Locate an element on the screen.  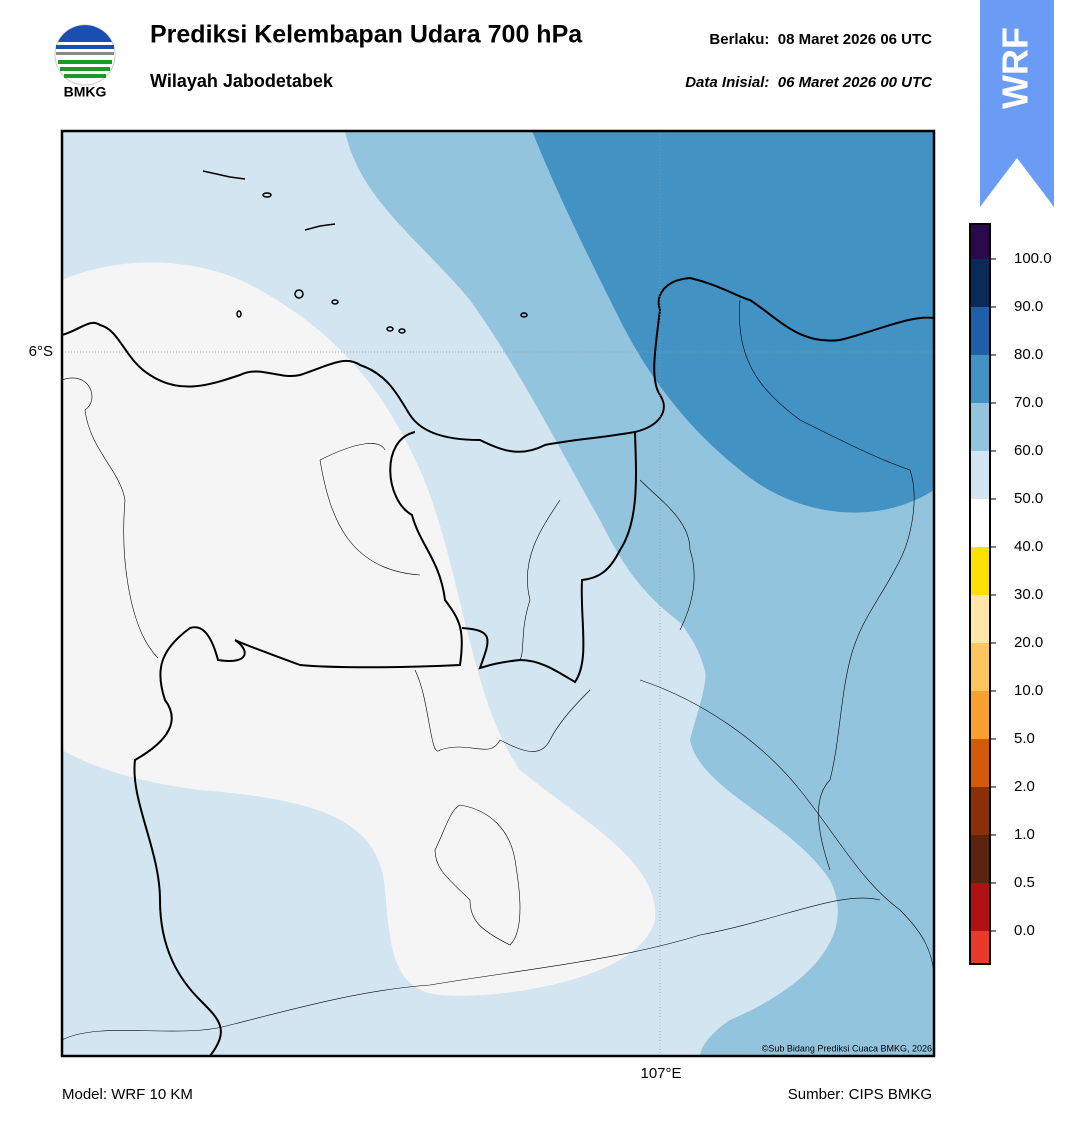
badge-text: WRF is located at coordinates (1015, 68).